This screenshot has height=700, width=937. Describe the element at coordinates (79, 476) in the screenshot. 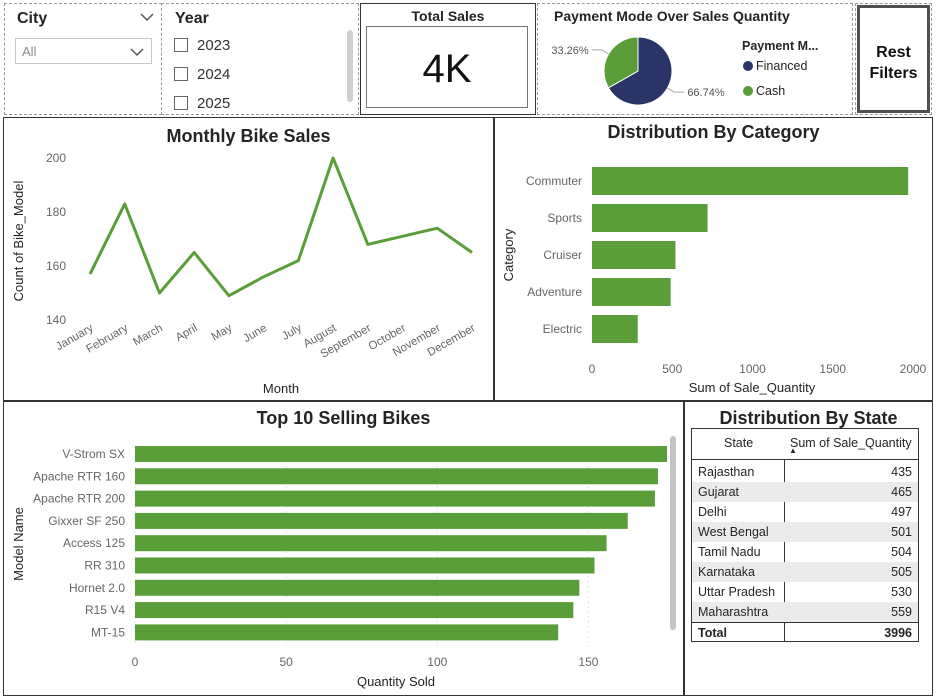

I see `y-tick-label: Apache RTR 160` at that location.